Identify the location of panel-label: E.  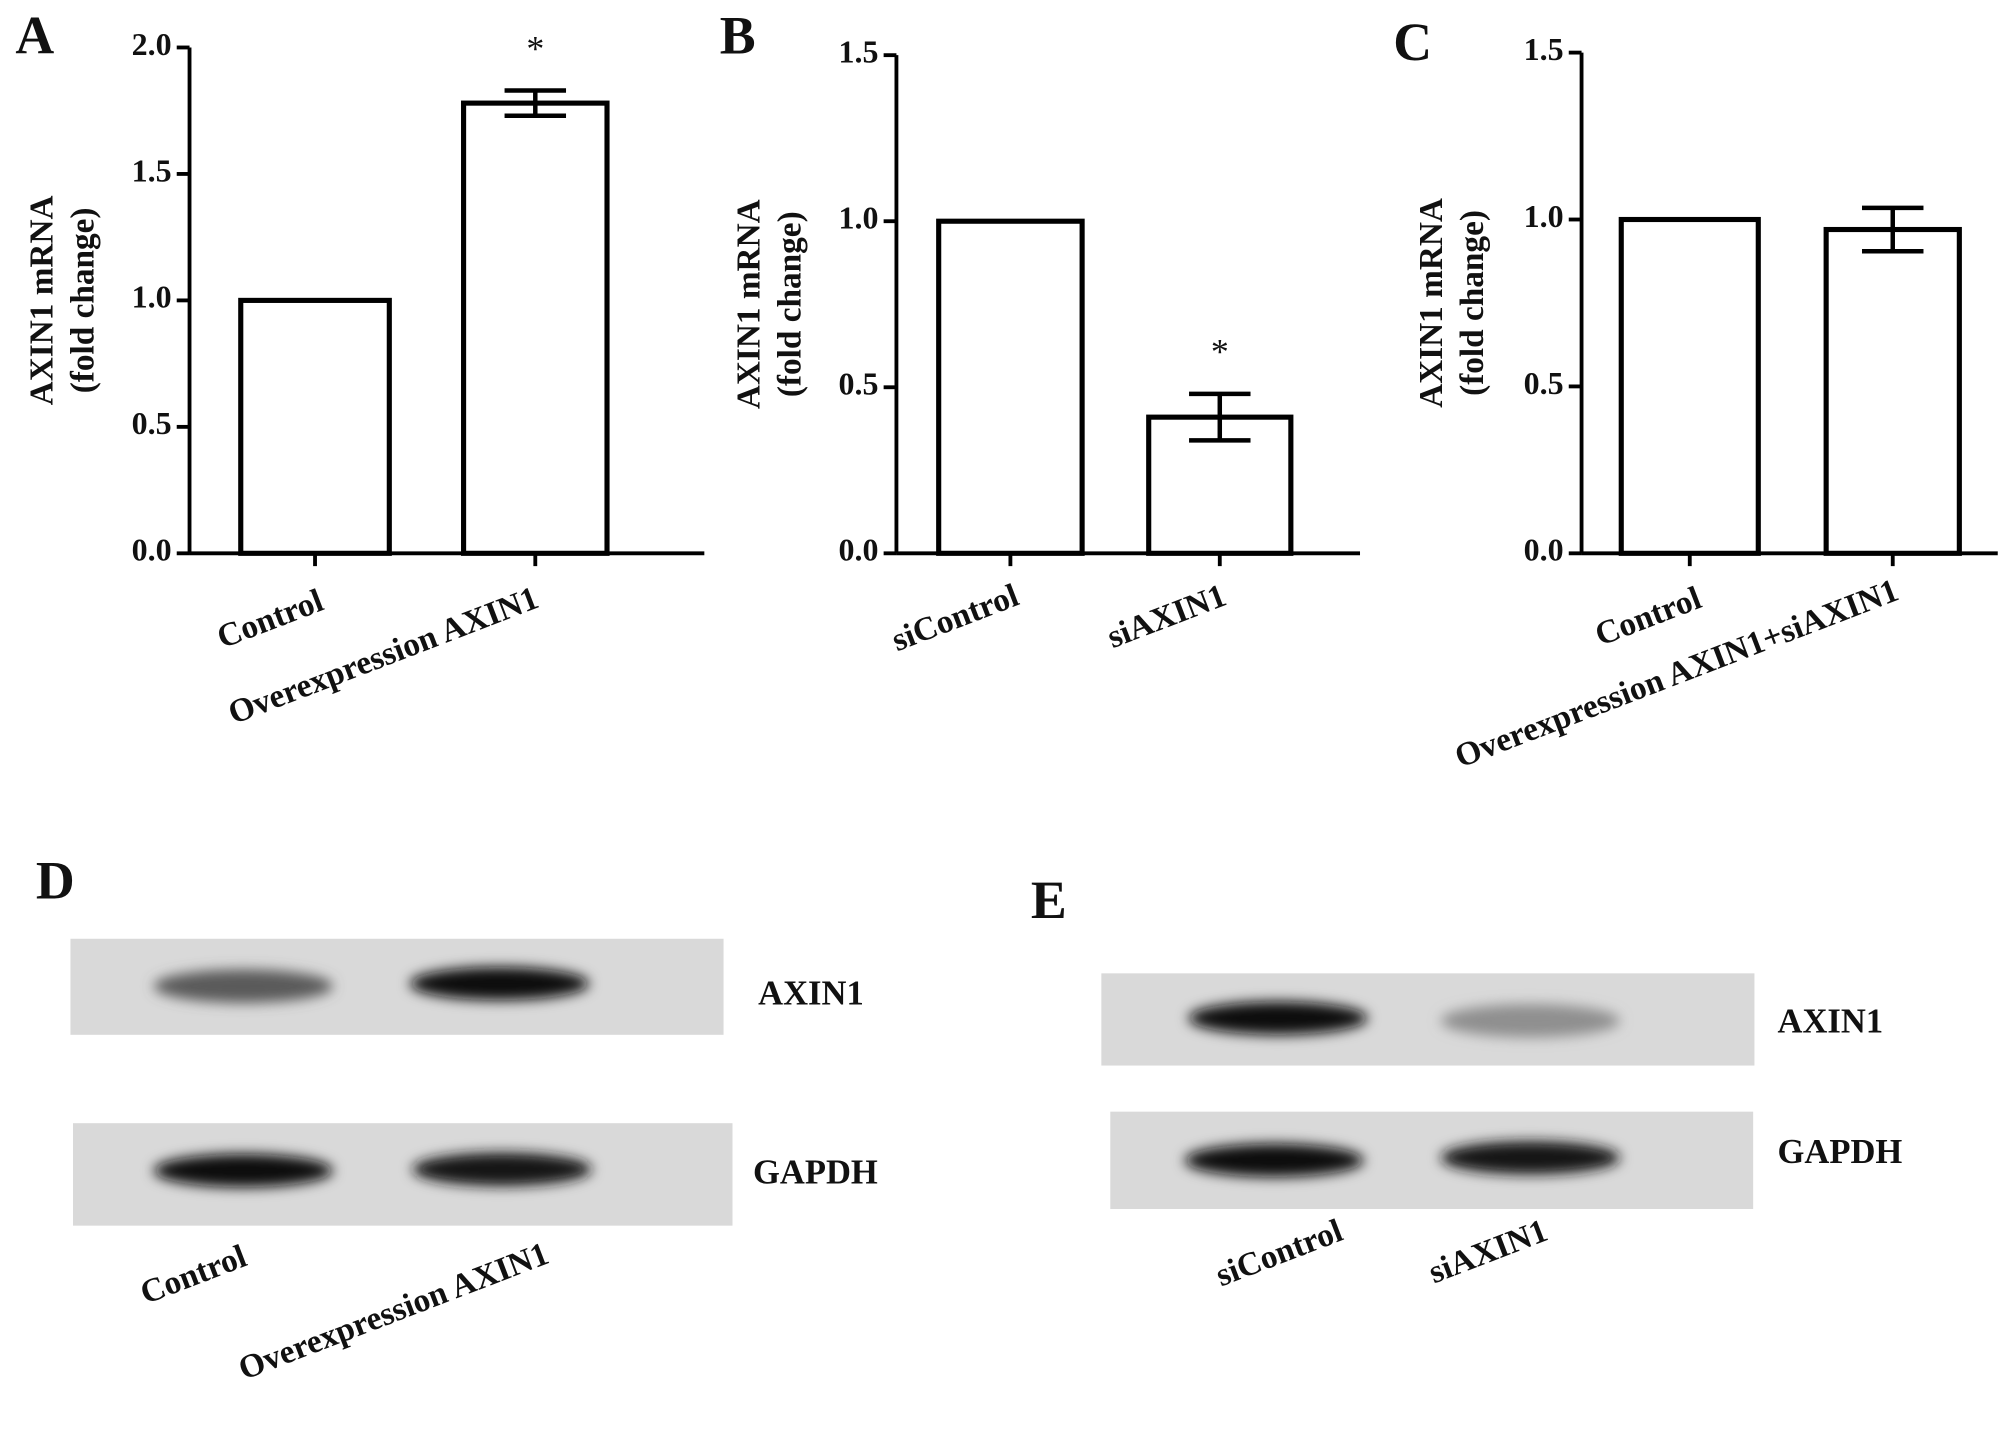
(1049, 900).